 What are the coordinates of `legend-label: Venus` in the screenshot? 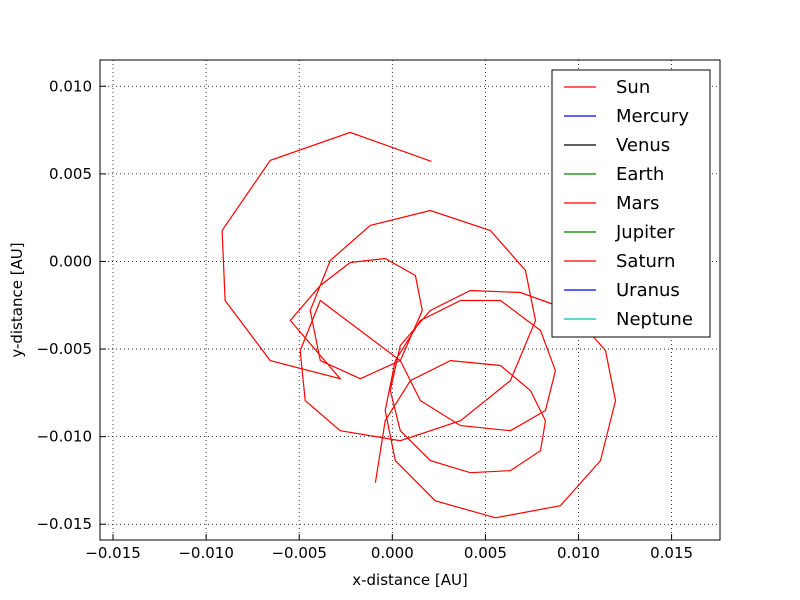 It's located at (643, 145).